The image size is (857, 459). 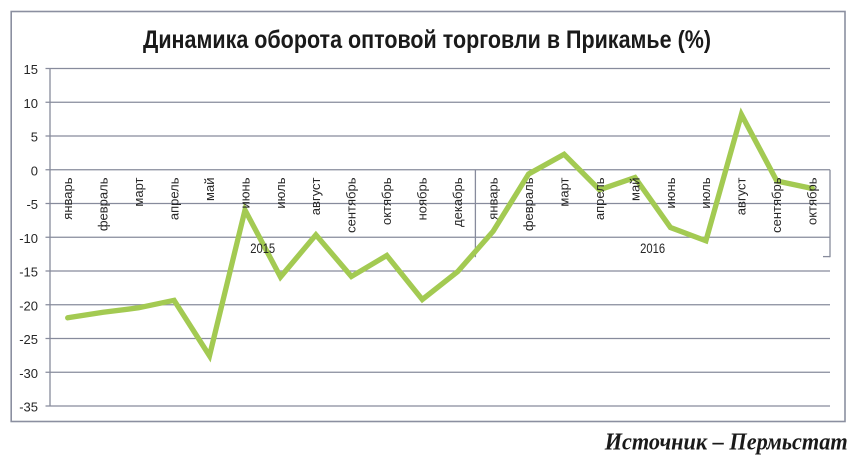 I want to click on svg-text: Источник – Пермьстат, so click(x=726, y=442).